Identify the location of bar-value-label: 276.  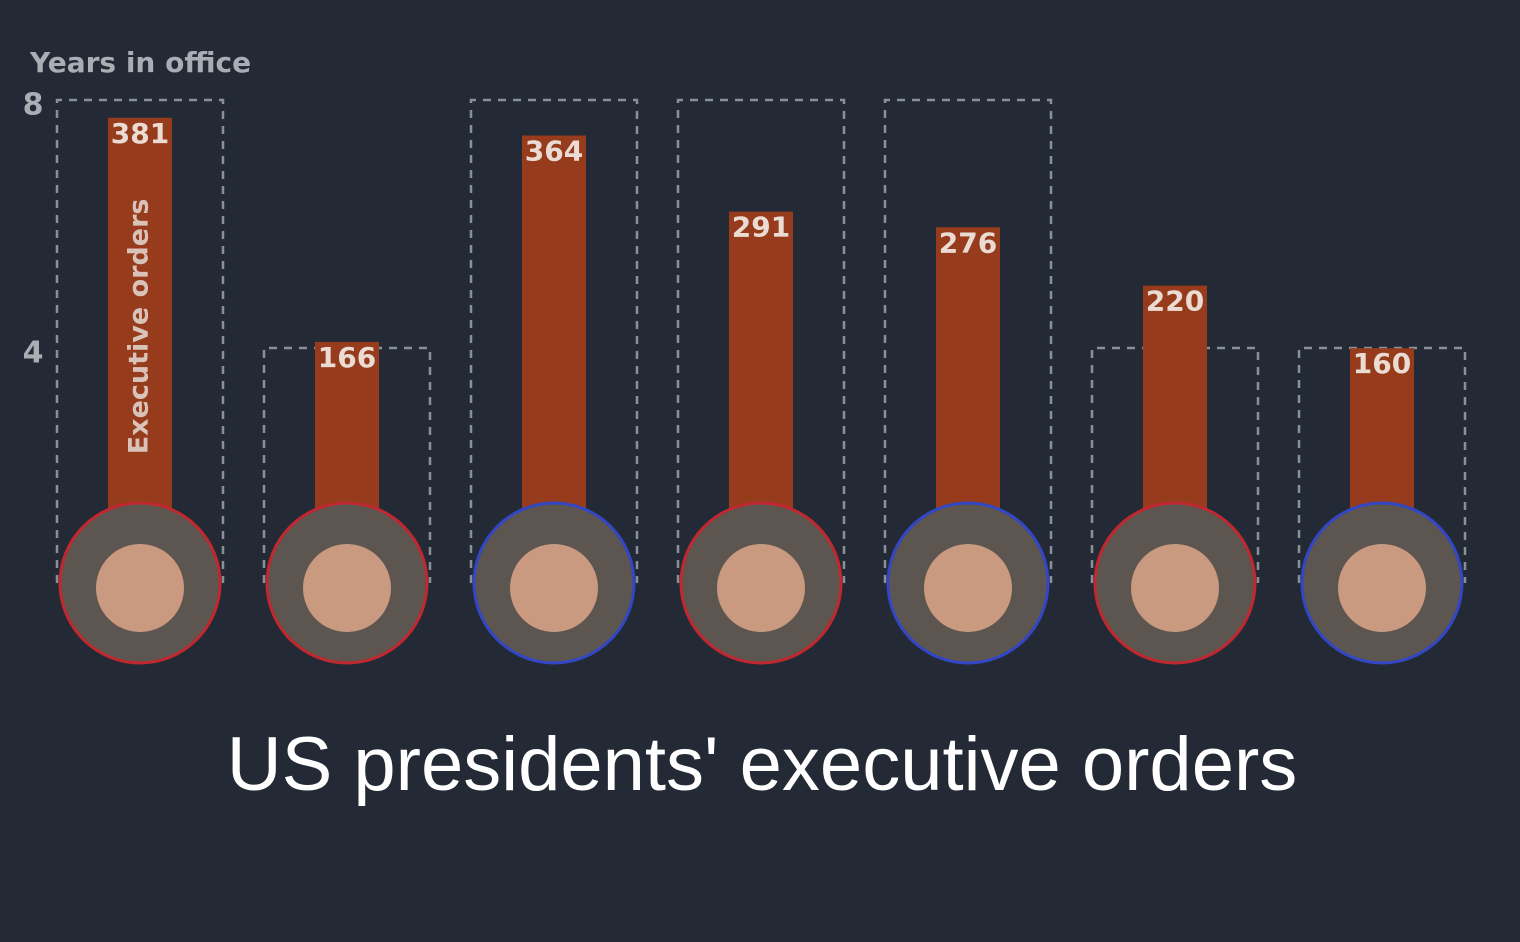
(968, 242).